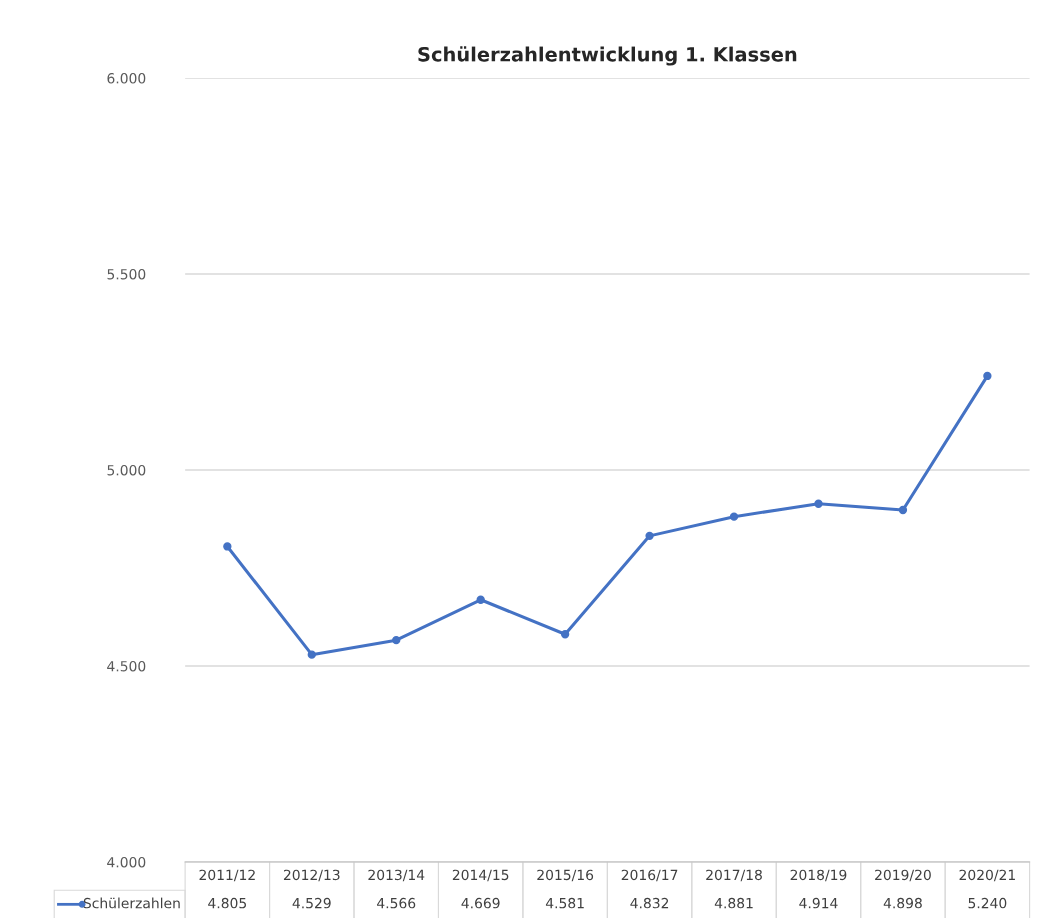  What do you see at coordinates (649, 903) in the screenshot?
I see `data-label: 4.832` at bounding box center [649, 903].